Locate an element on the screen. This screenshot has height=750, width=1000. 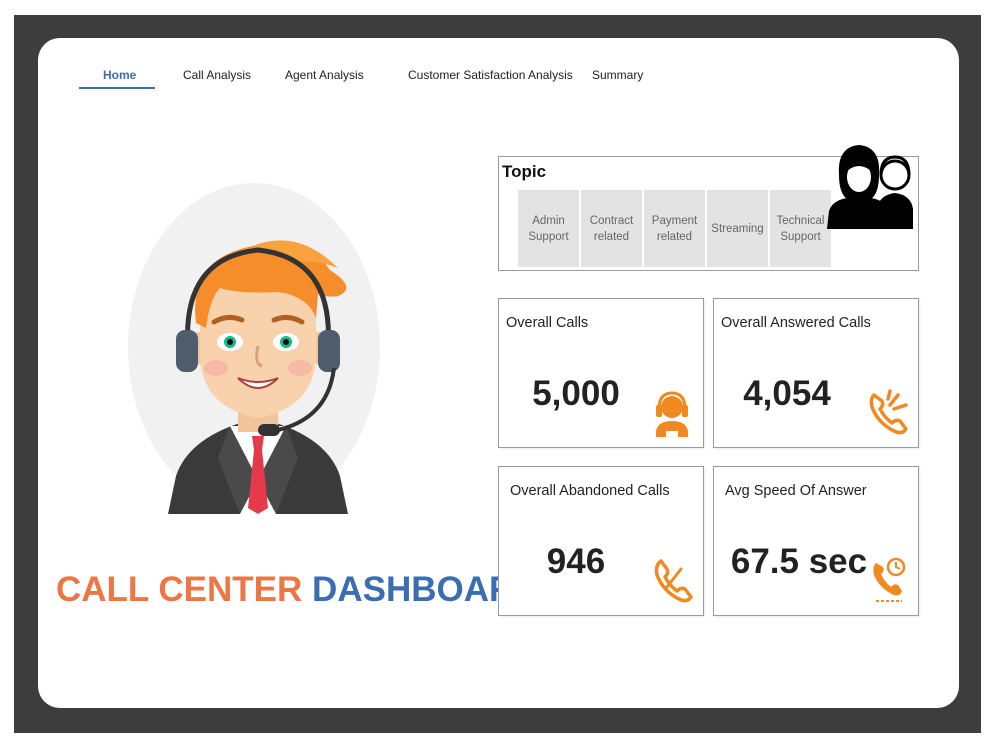
topic-option-admin-support: Admin Support is located at coordinates (548, 228).